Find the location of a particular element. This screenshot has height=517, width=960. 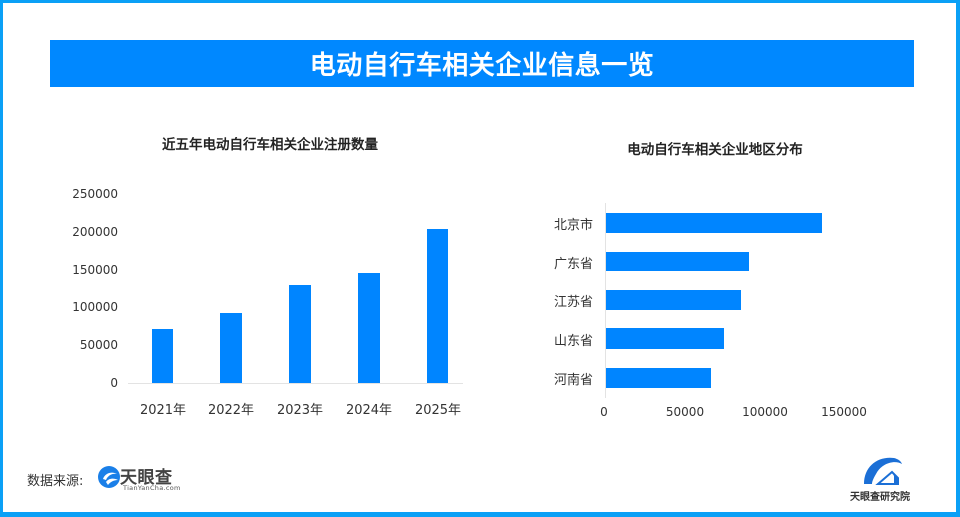

y-tick-label: 150000 is located at coordinates (95, 270).